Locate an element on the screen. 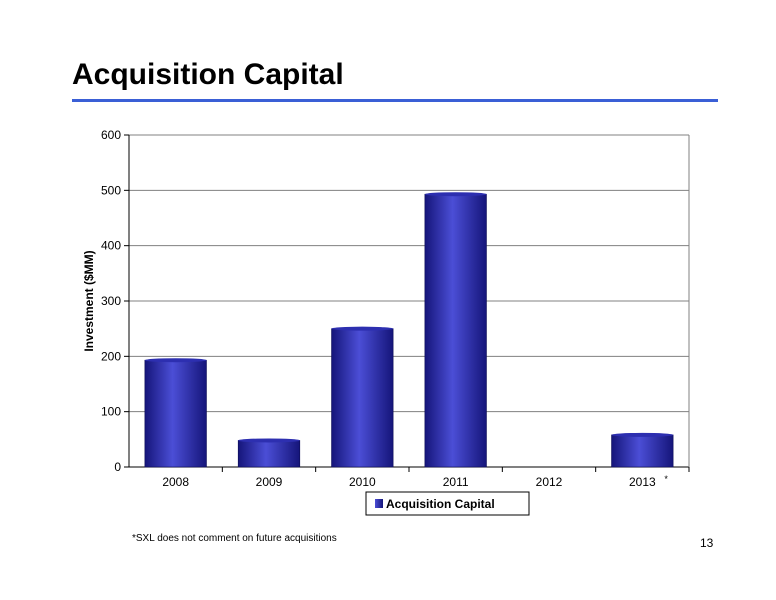 The image size is (776, 600). x-tick-label: 2009 is located at coordinates (269, 482).